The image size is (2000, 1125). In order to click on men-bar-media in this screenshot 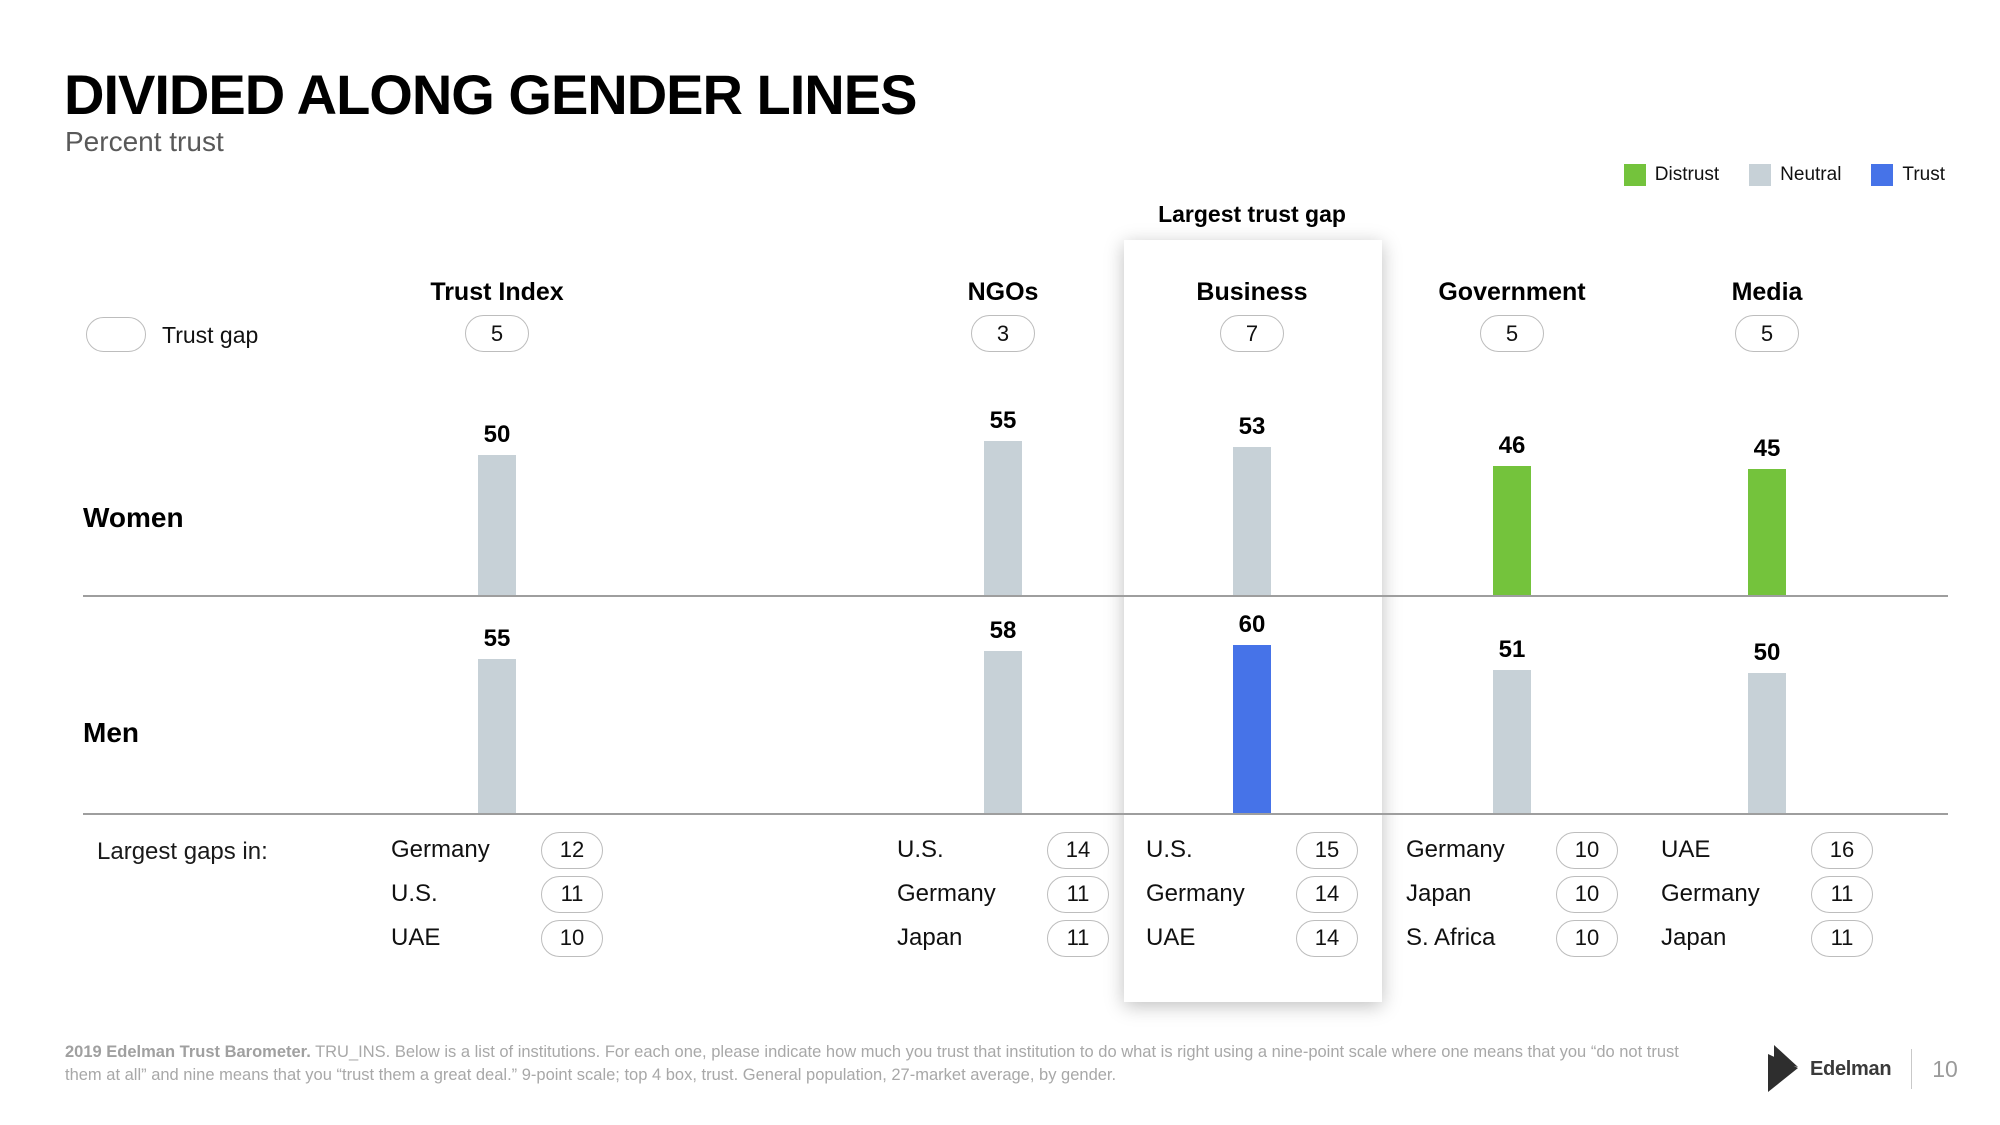, I will do `click(1767, 743)`.